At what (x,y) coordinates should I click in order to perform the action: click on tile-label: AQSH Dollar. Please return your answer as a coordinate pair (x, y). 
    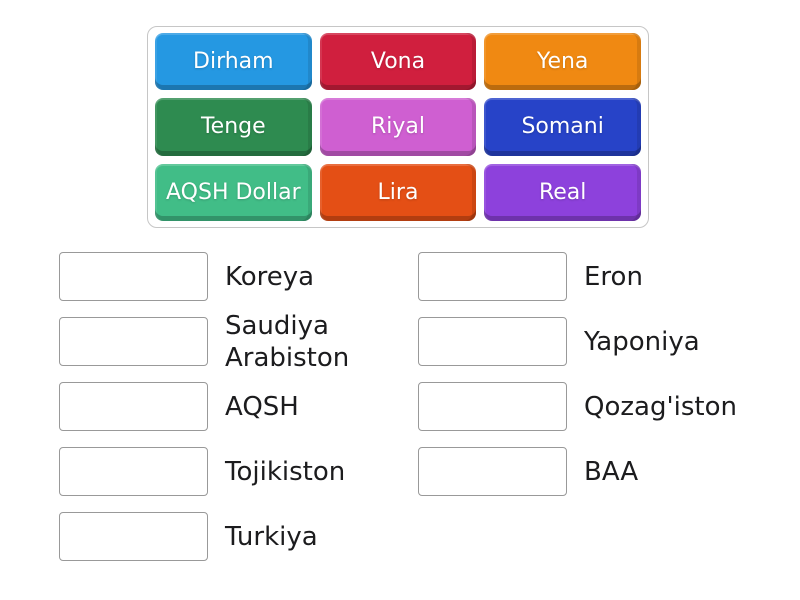
    Looking at the image, I should click on (233, 192).